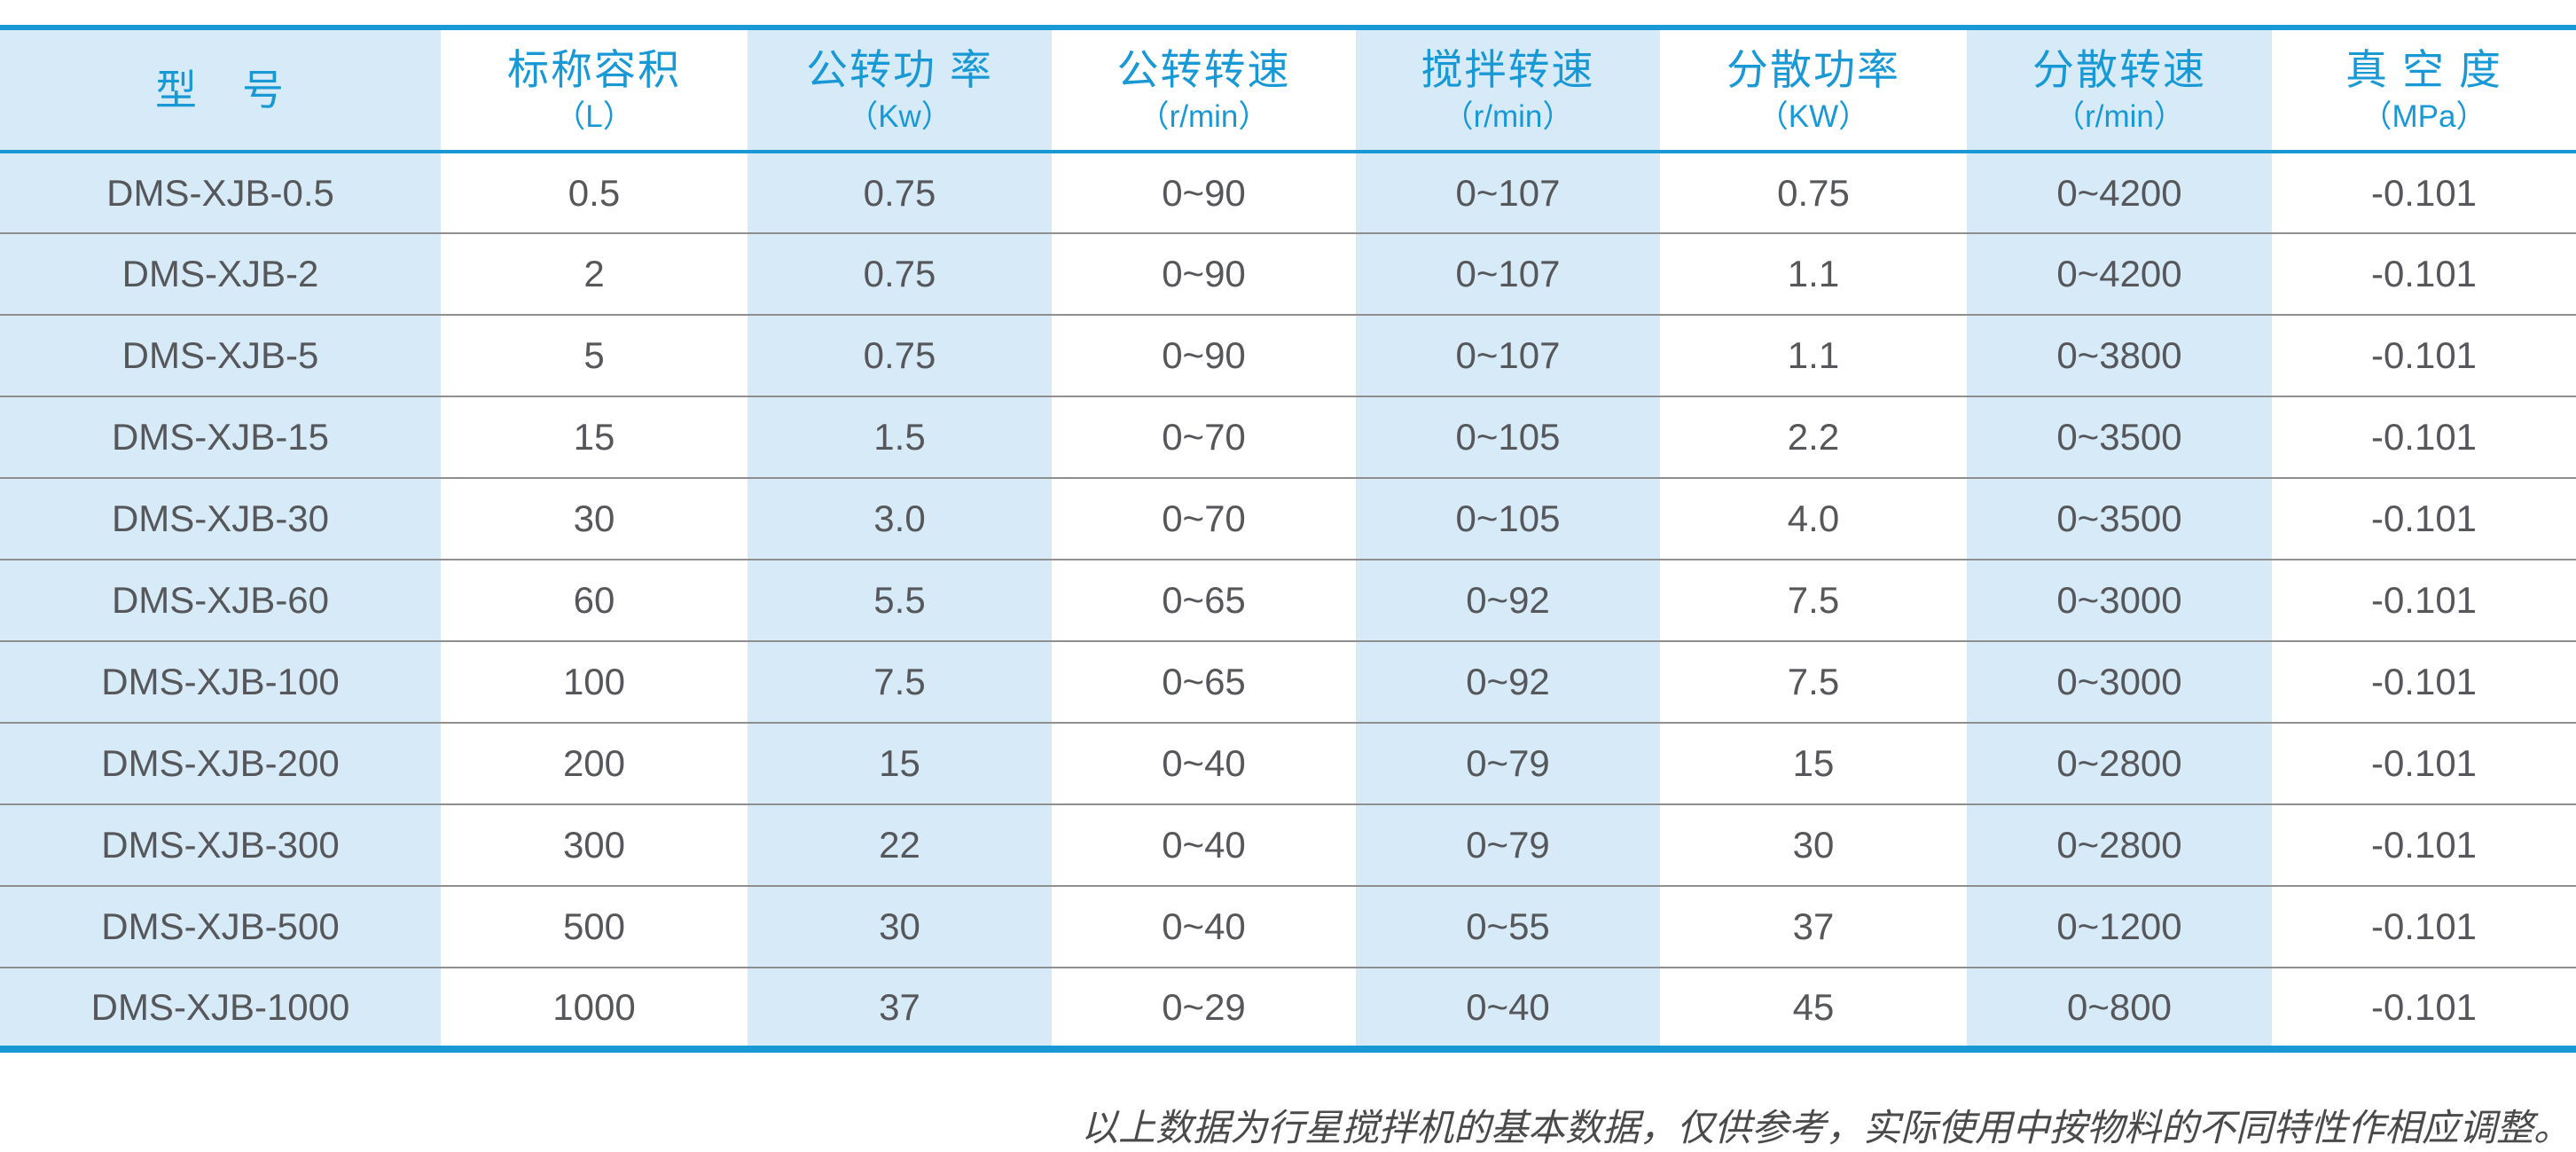 This screenshot has height=1152, width=2576. Describe the element at coordinates (220, 682) in the screenshot. I see `model-cell: DMS-XJB-100` at that location.